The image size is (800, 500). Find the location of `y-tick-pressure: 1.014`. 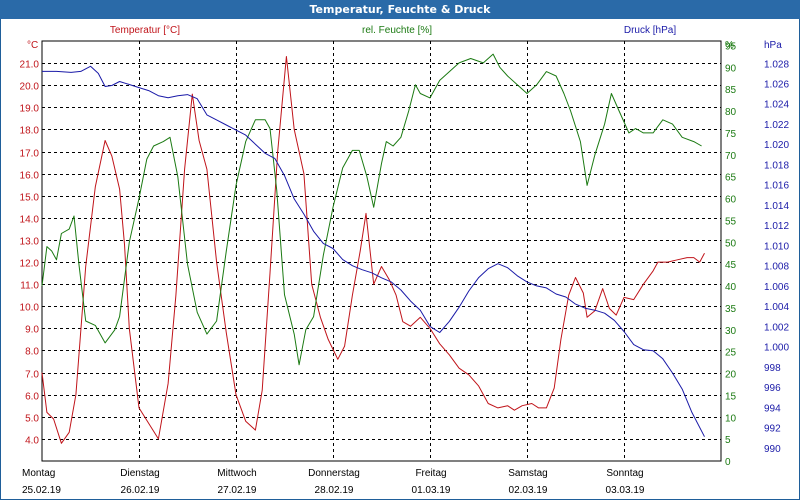

y-tick-pressure: 1.014 is located at coordinates (776, 206).